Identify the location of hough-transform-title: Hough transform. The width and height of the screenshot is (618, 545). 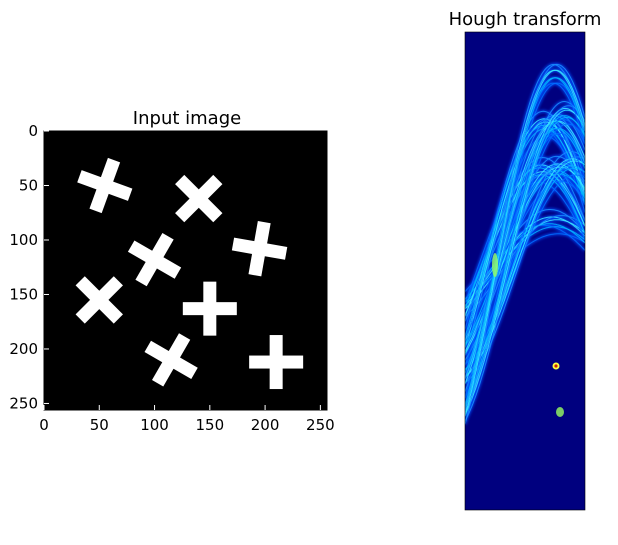
(525, 19).